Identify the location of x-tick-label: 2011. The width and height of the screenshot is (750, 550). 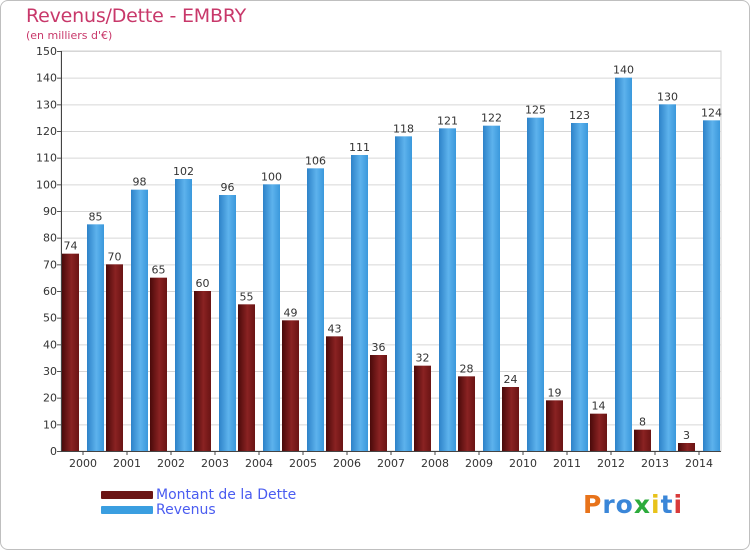
(567, 463).